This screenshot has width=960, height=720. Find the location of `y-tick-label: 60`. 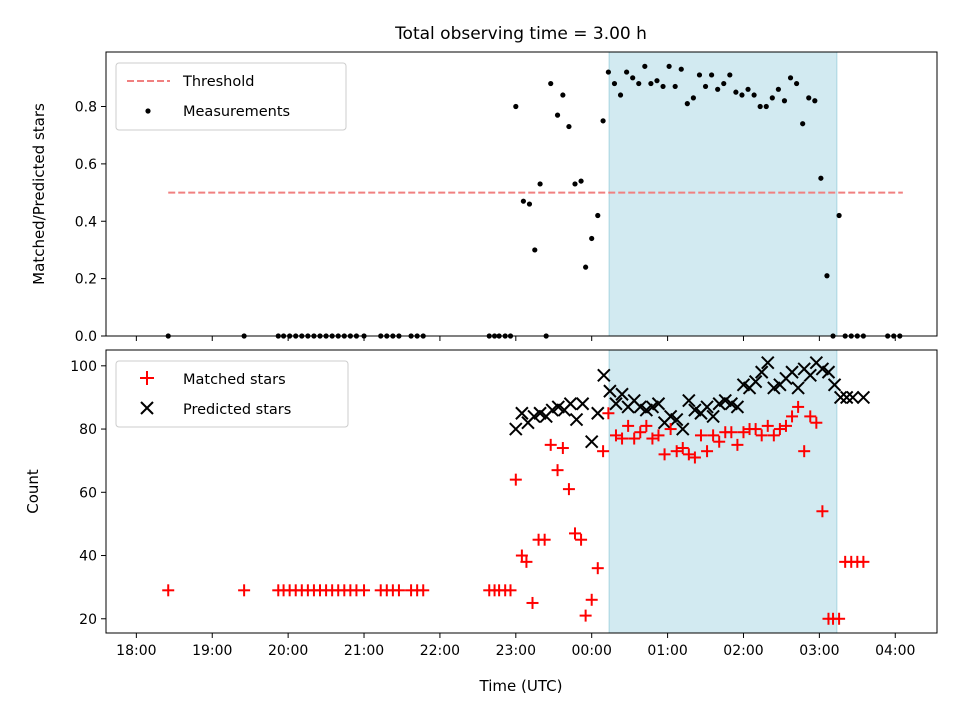

y-tick-label: 60 is located at coordinates (88, 493).